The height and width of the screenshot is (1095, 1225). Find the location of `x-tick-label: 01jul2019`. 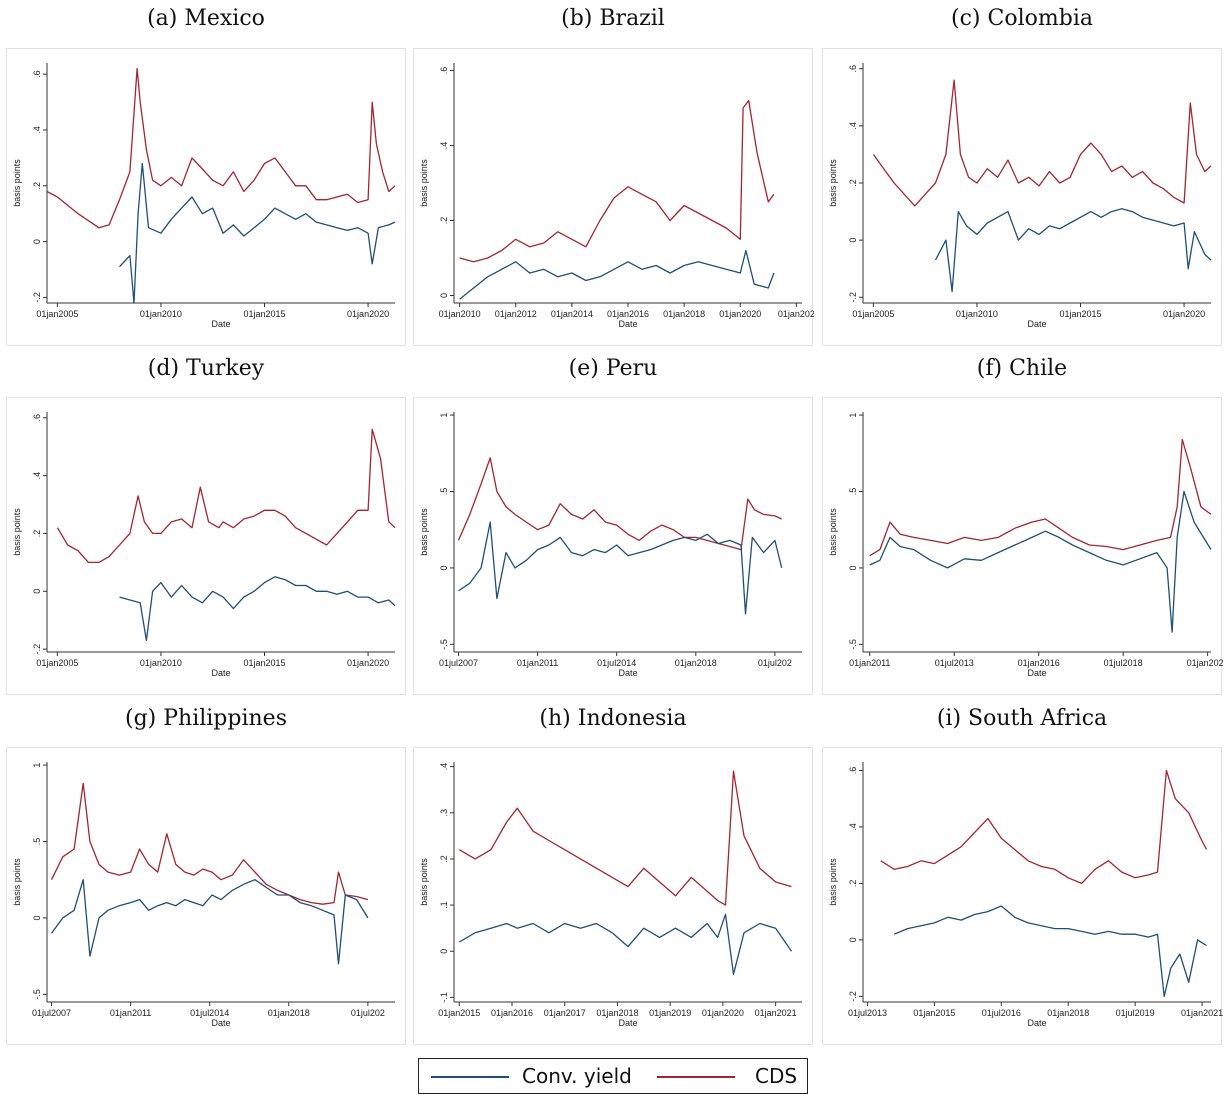

x-tick-label: 01jul2019 is located at coordinates (1135, 1013).